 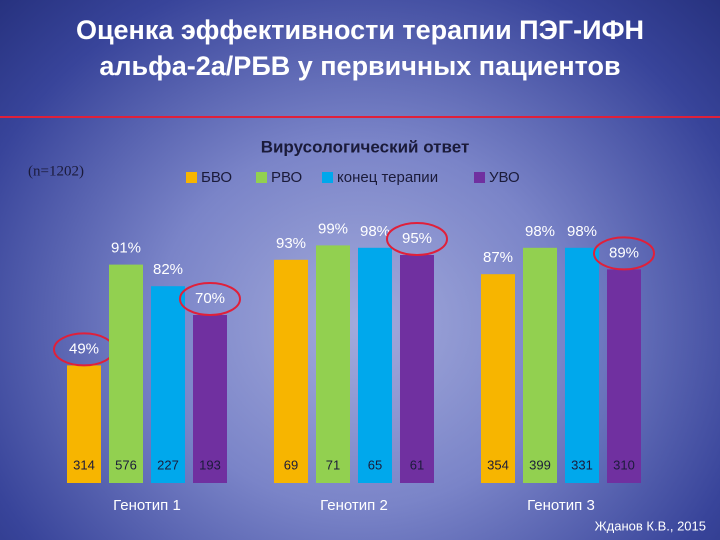 What do you see at coordinates (147, 505) in the screenshot?
I see `x-tick-label: Генотип 1` at bounding box center [147, 505].